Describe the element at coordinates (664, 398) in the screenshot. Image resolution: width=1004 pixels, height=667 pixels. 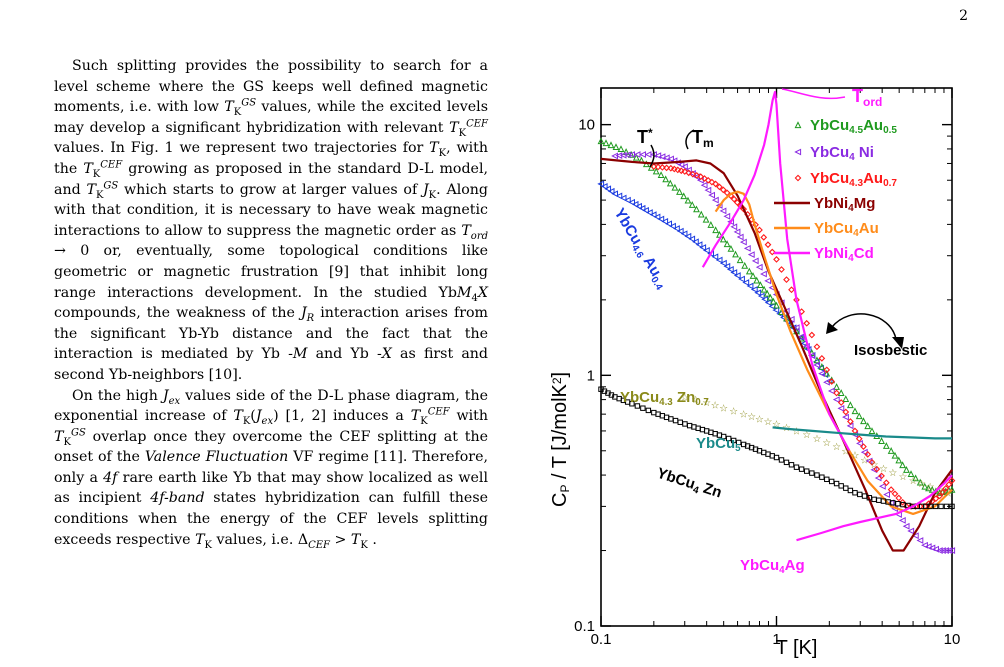
I see `series-label-yb-cu43zn07: YbCu4.3 Zn0.7` at that location.